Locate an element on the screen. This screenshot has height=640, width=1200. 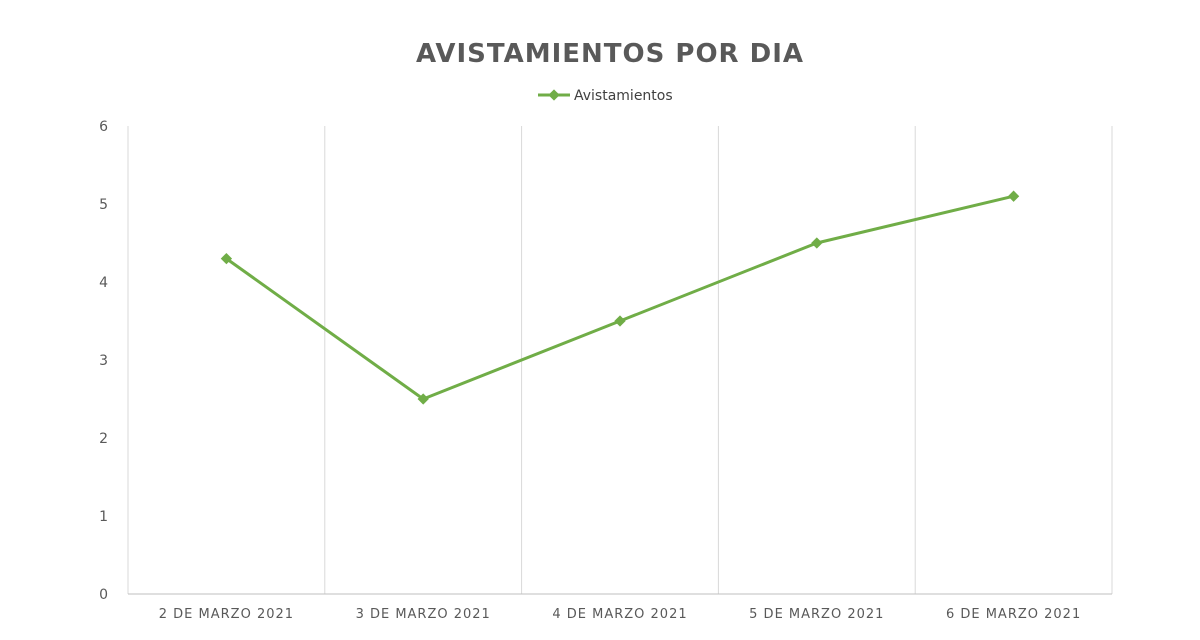
y-axis: 0 1 2 3 4 5 6 is located at coordinates (103, 361).